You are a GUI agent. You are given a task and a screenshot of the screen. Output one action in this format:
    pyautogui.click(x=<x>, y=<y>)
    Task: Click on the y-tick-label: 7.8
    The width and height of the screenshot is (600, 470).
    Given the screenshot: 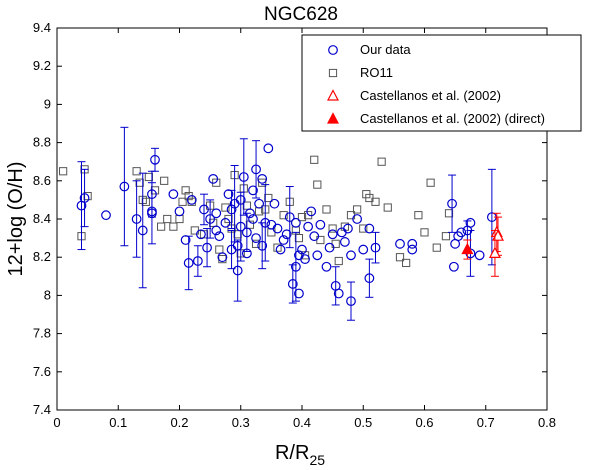 What is the action you would take?
    pyautogui.click(x=42, y=333)
    